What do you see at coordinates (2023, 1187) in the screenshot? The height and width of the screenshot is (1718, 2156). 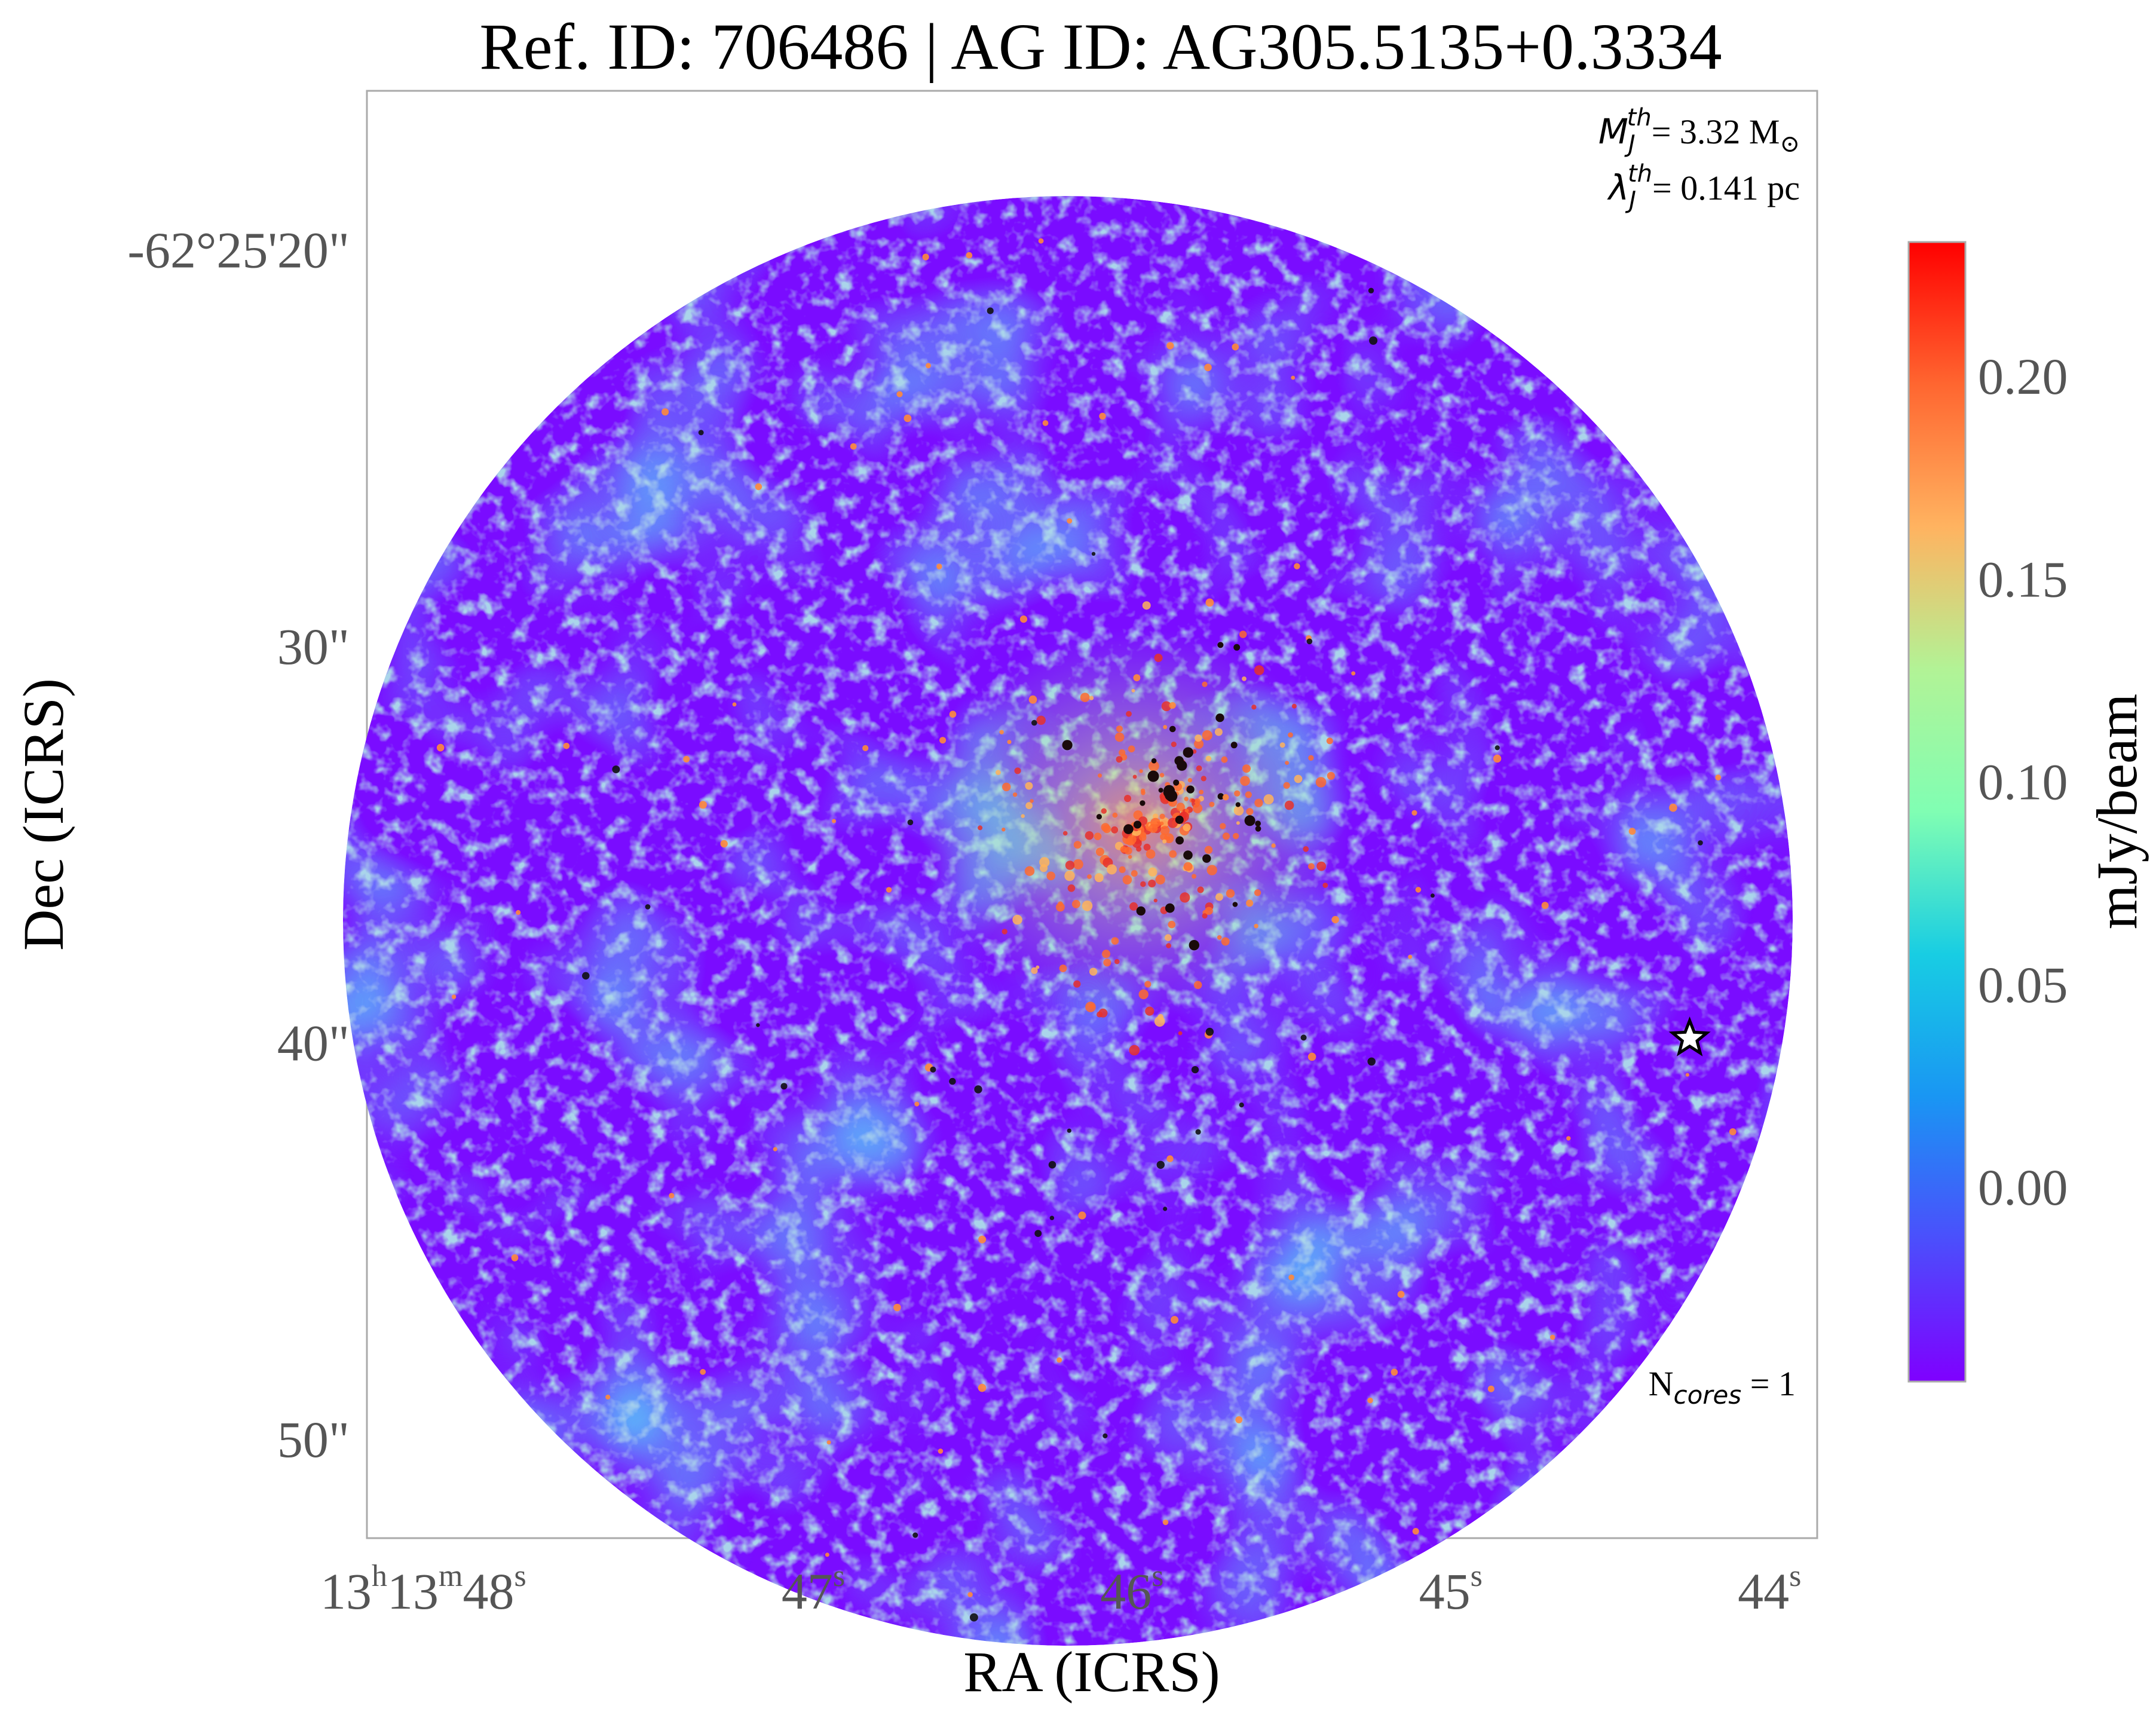 I see `colorbar-tick-label: 0.00` at bounding box center [2023, 1187].